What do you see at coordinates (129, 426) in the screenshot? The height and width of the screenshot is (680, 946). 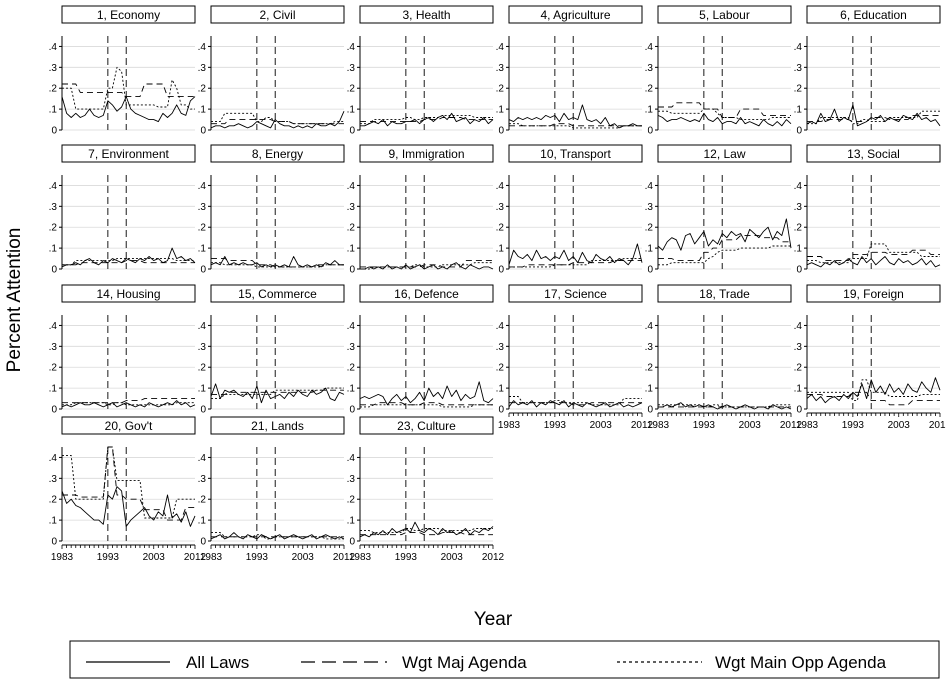 I see `panel-title: 20, Gov't` at bounding box center [129, 426].